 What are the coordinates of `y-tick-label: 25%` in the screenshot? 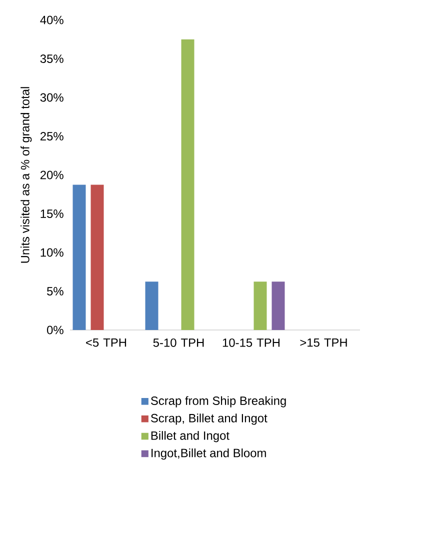 It's located at (52, 136).